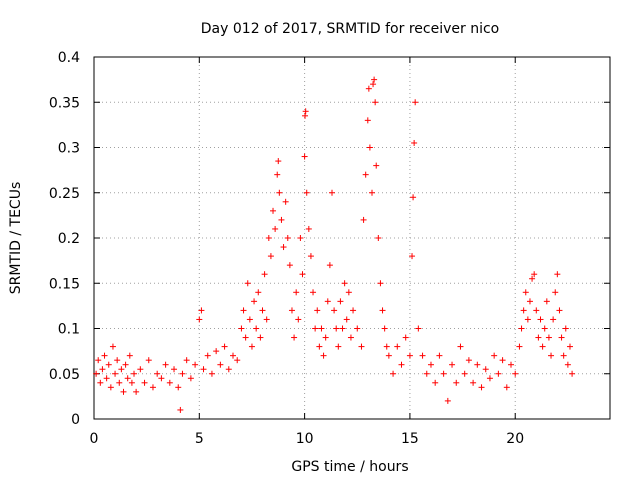  I want to click on y-tick-label: 0.2, so click(69, 239).